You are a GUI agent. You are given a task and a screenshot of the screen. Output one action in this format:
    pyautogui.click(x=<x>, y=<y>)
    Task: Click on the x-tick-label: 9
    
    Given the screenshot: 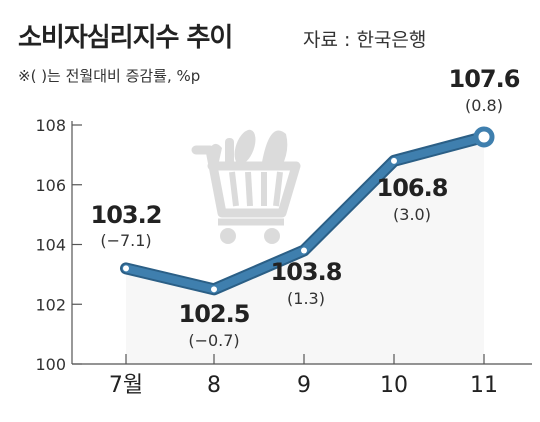 What is the action you would take?
    pyautogui.click(x=304, y=385)
    